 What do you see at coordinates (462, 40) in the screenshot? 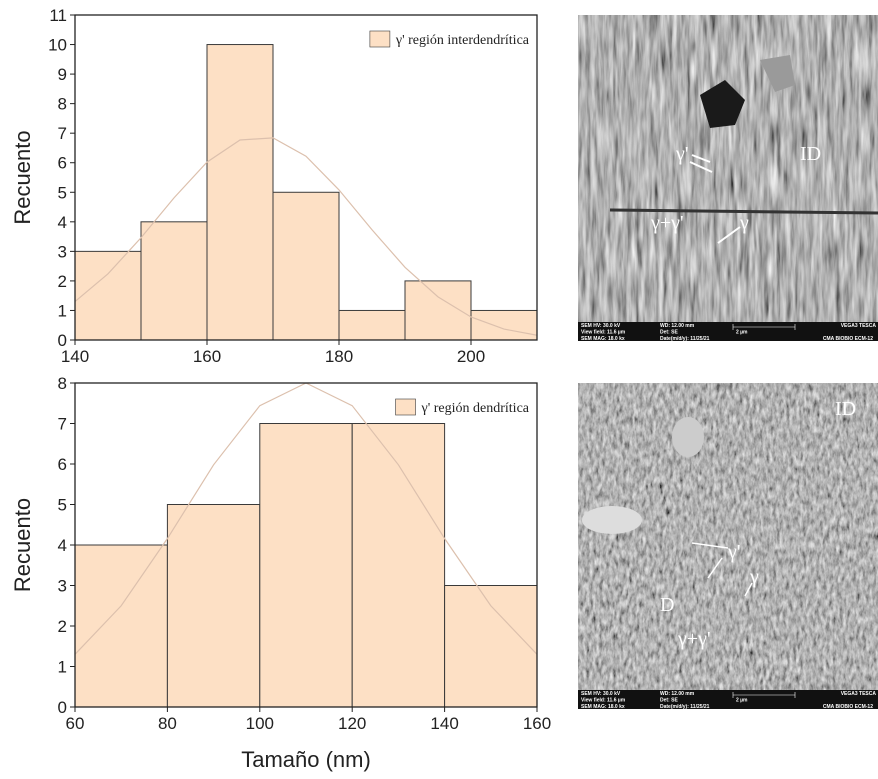
I see `legend-label: γ' región interdendrítica` at bounding box center [462, 40].